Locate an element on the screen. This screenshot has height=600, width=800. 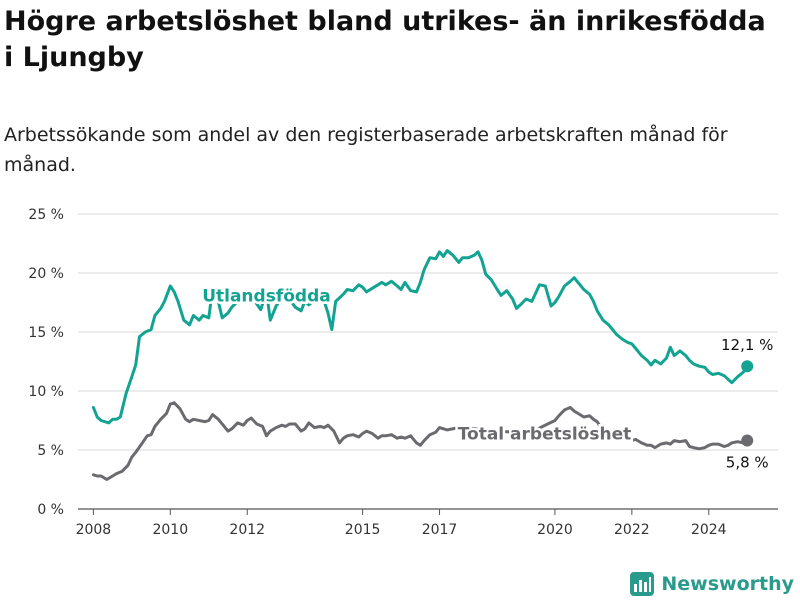
x-tick-label: 2024 is located at coordinates (709, 530).